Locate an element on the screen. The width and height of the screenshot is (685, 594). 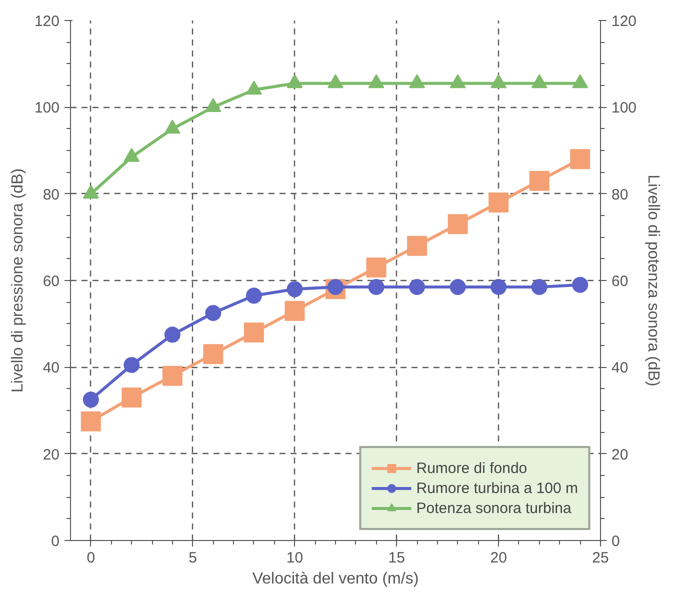
x-tick-label: 20 is located at coordinates (498, 558).